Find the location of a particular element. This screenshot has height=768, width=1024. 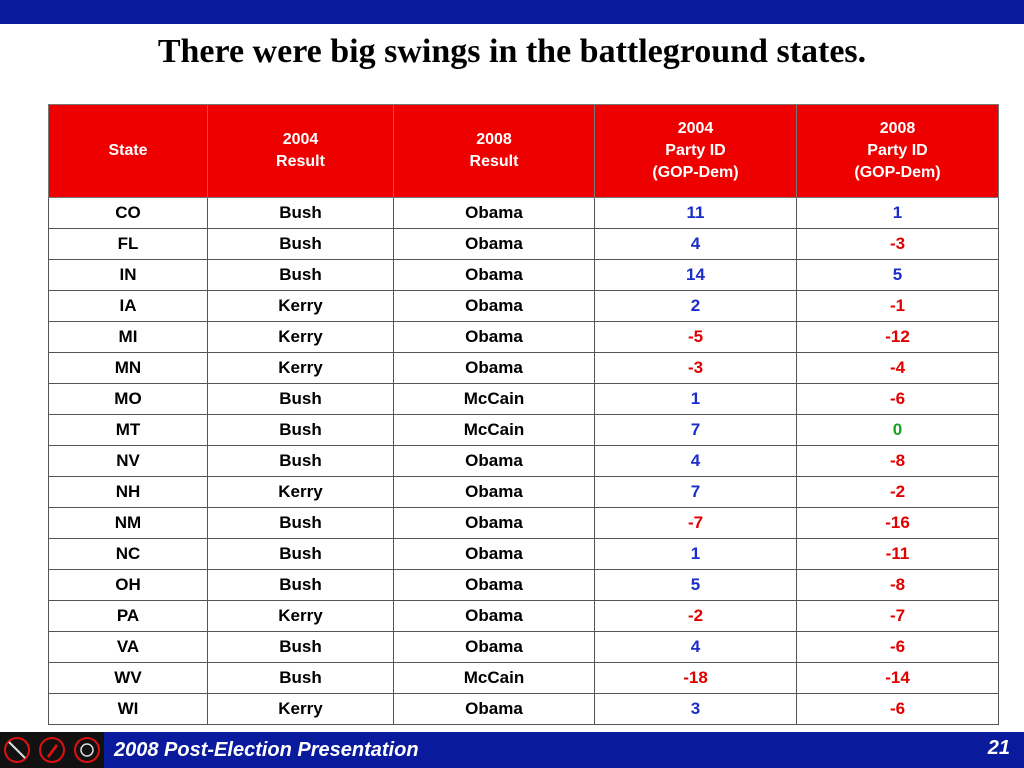

party-id-2008-cell: 1 is located at coordinates (897, 213).